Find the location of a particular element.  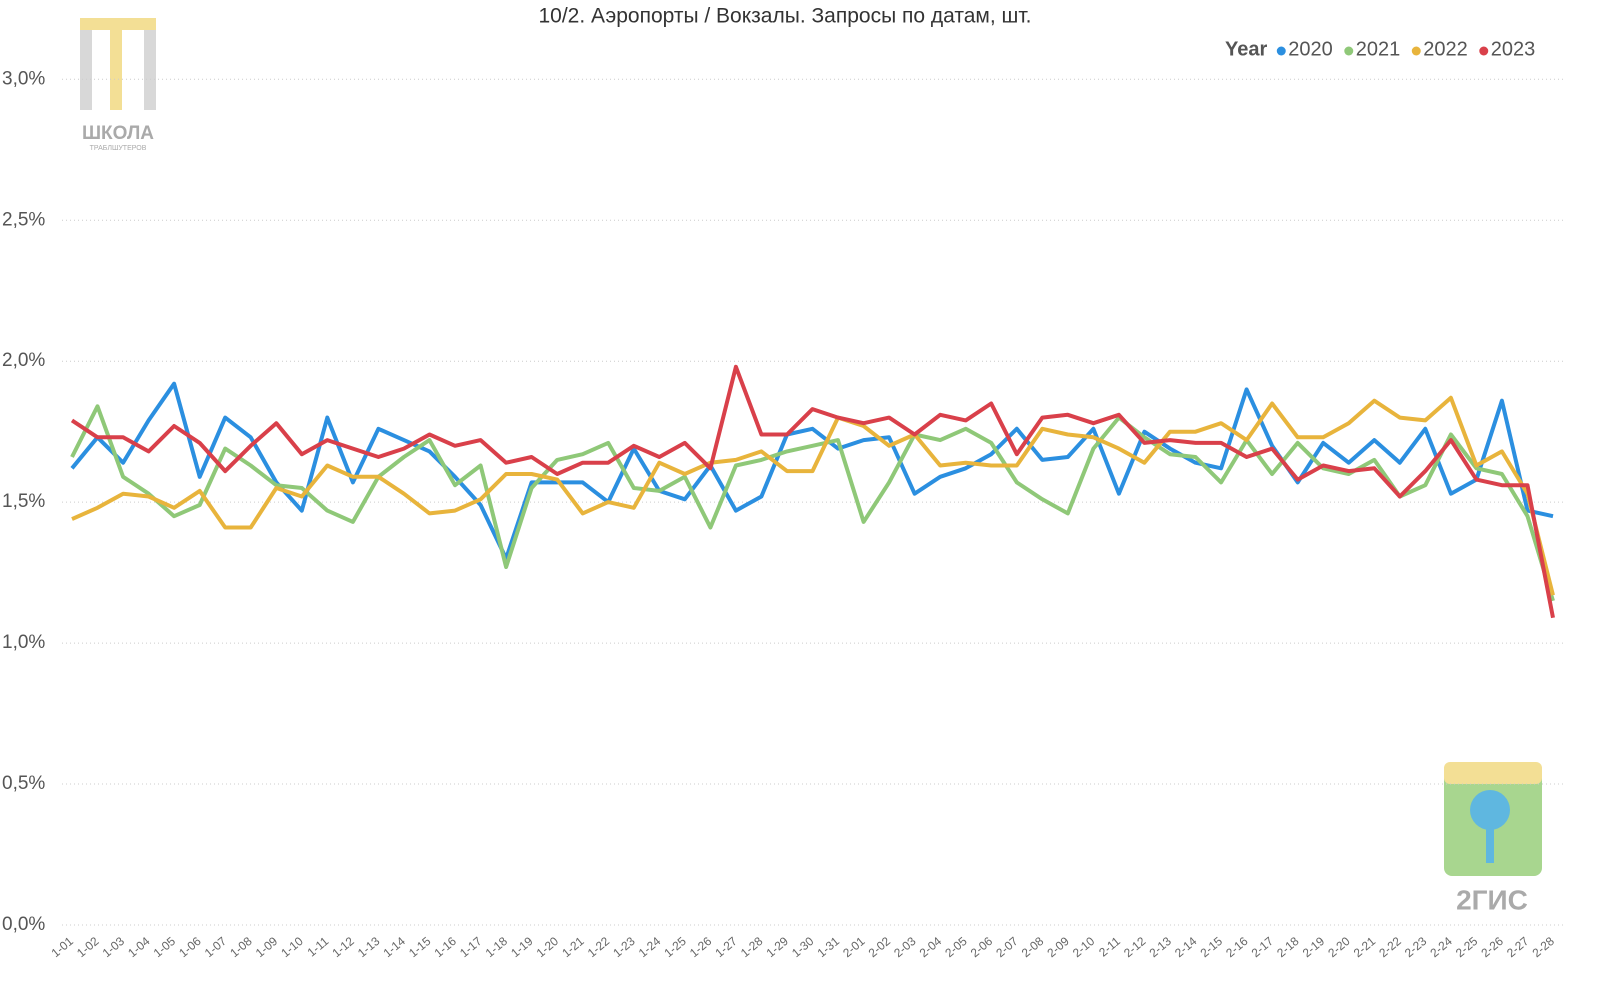

x-tick-label: 2-12 is located at coordinates (1135, 947).